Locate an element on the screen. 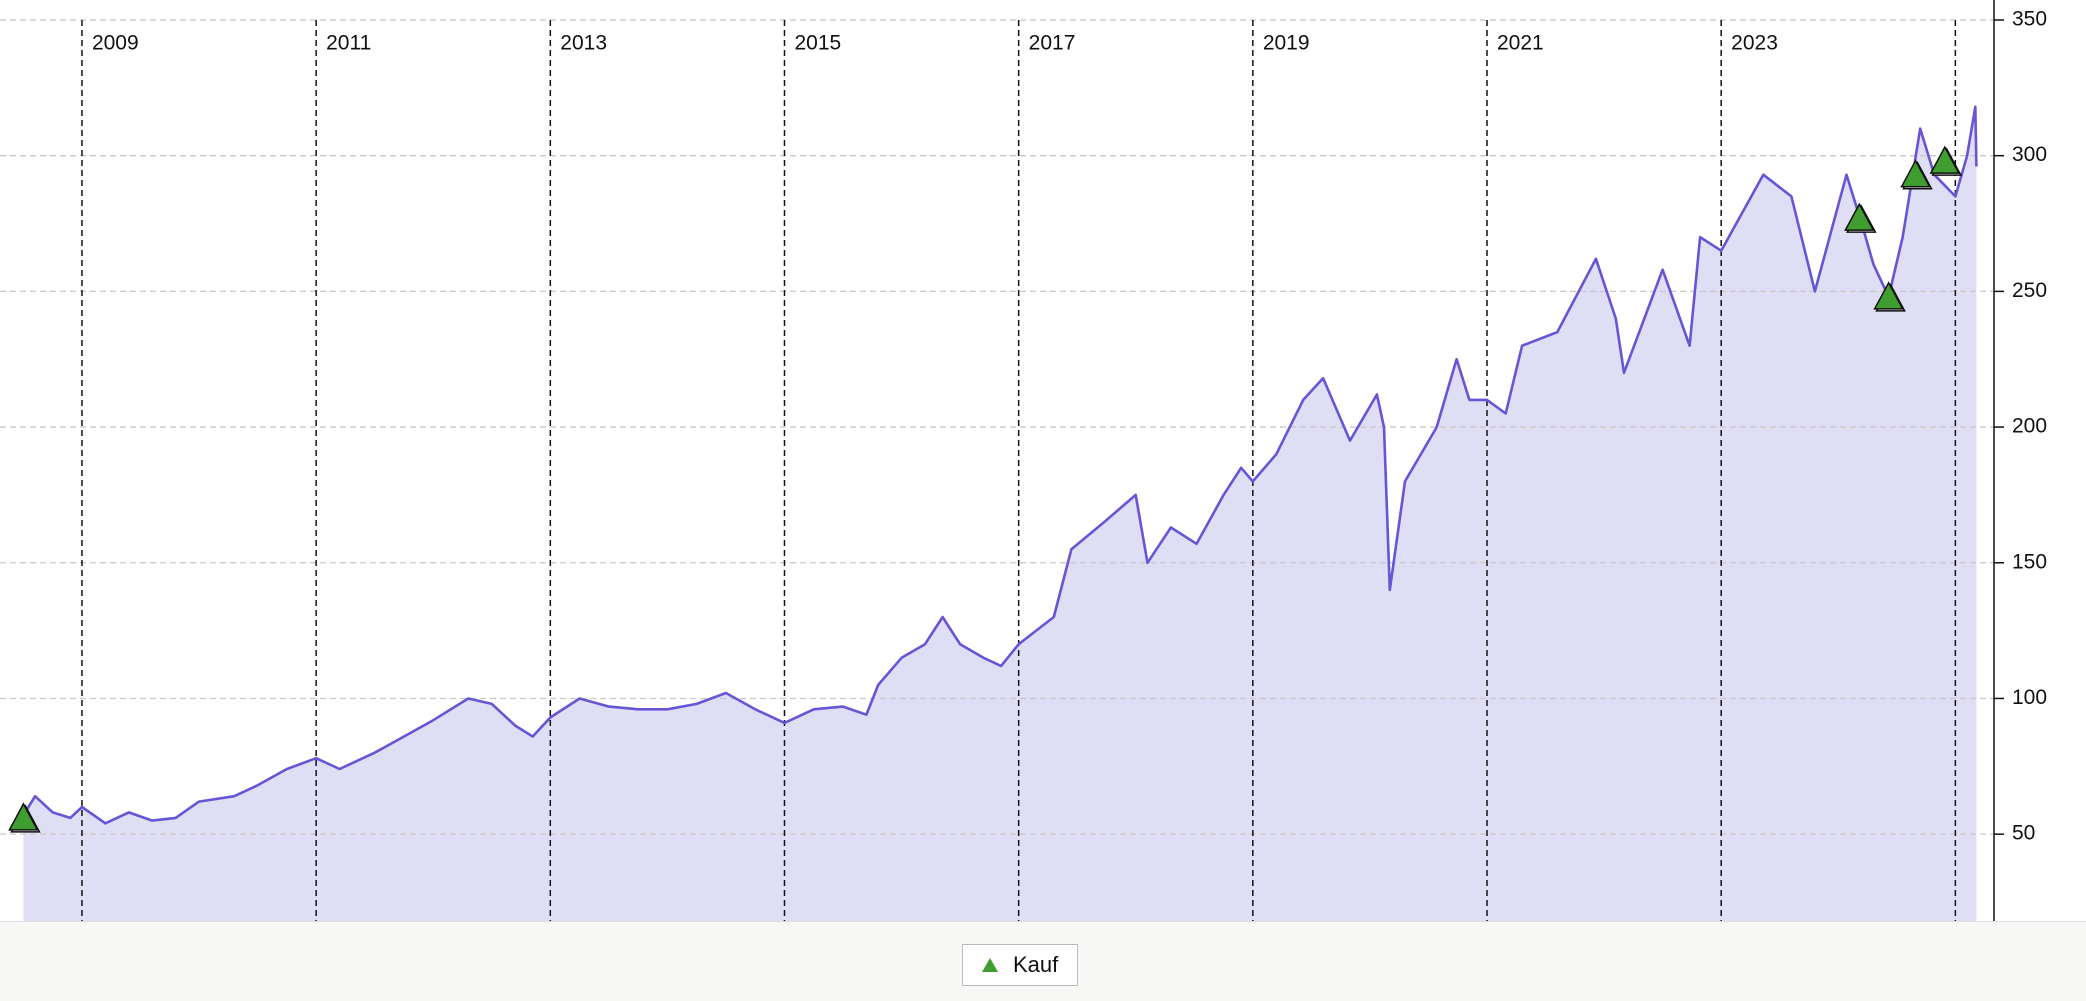  y-tick-label: 250 is located at coordinates (2029, 290).